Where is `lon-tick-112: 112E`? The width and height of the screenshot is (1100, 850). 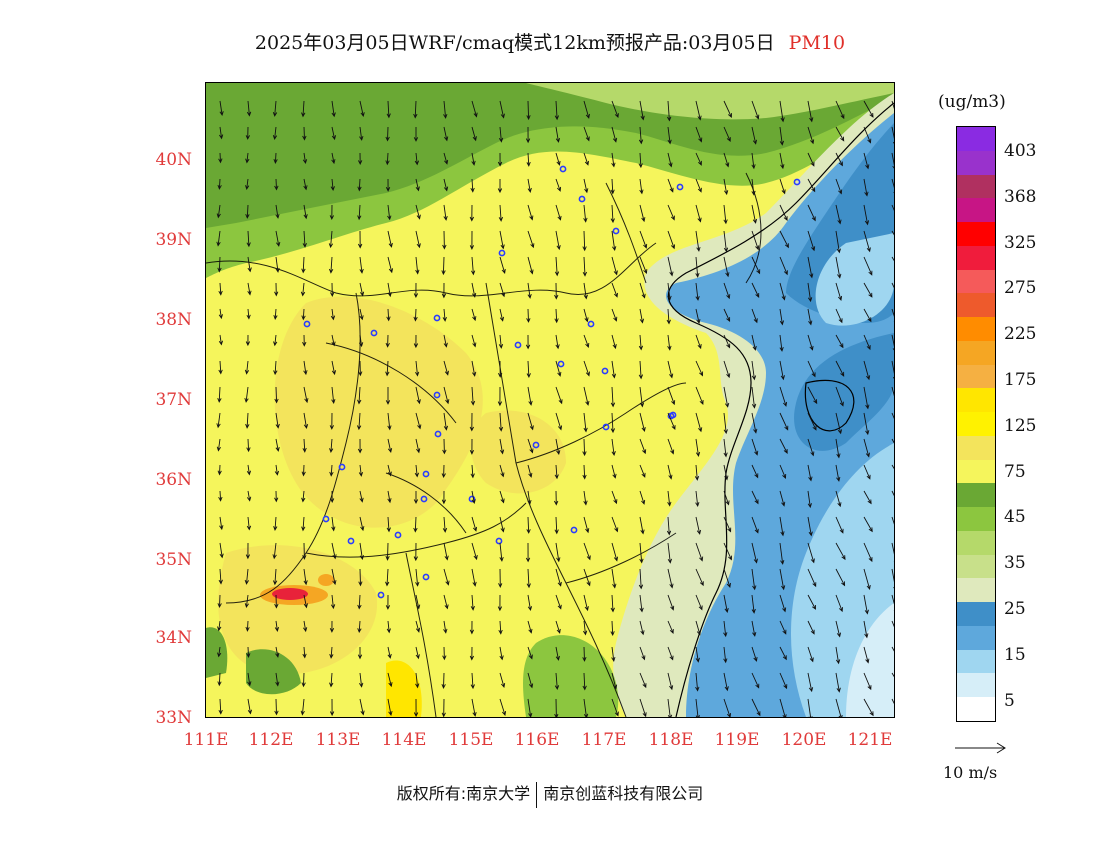 lon-tick-112: 112E is located at coordinates (271, 740).